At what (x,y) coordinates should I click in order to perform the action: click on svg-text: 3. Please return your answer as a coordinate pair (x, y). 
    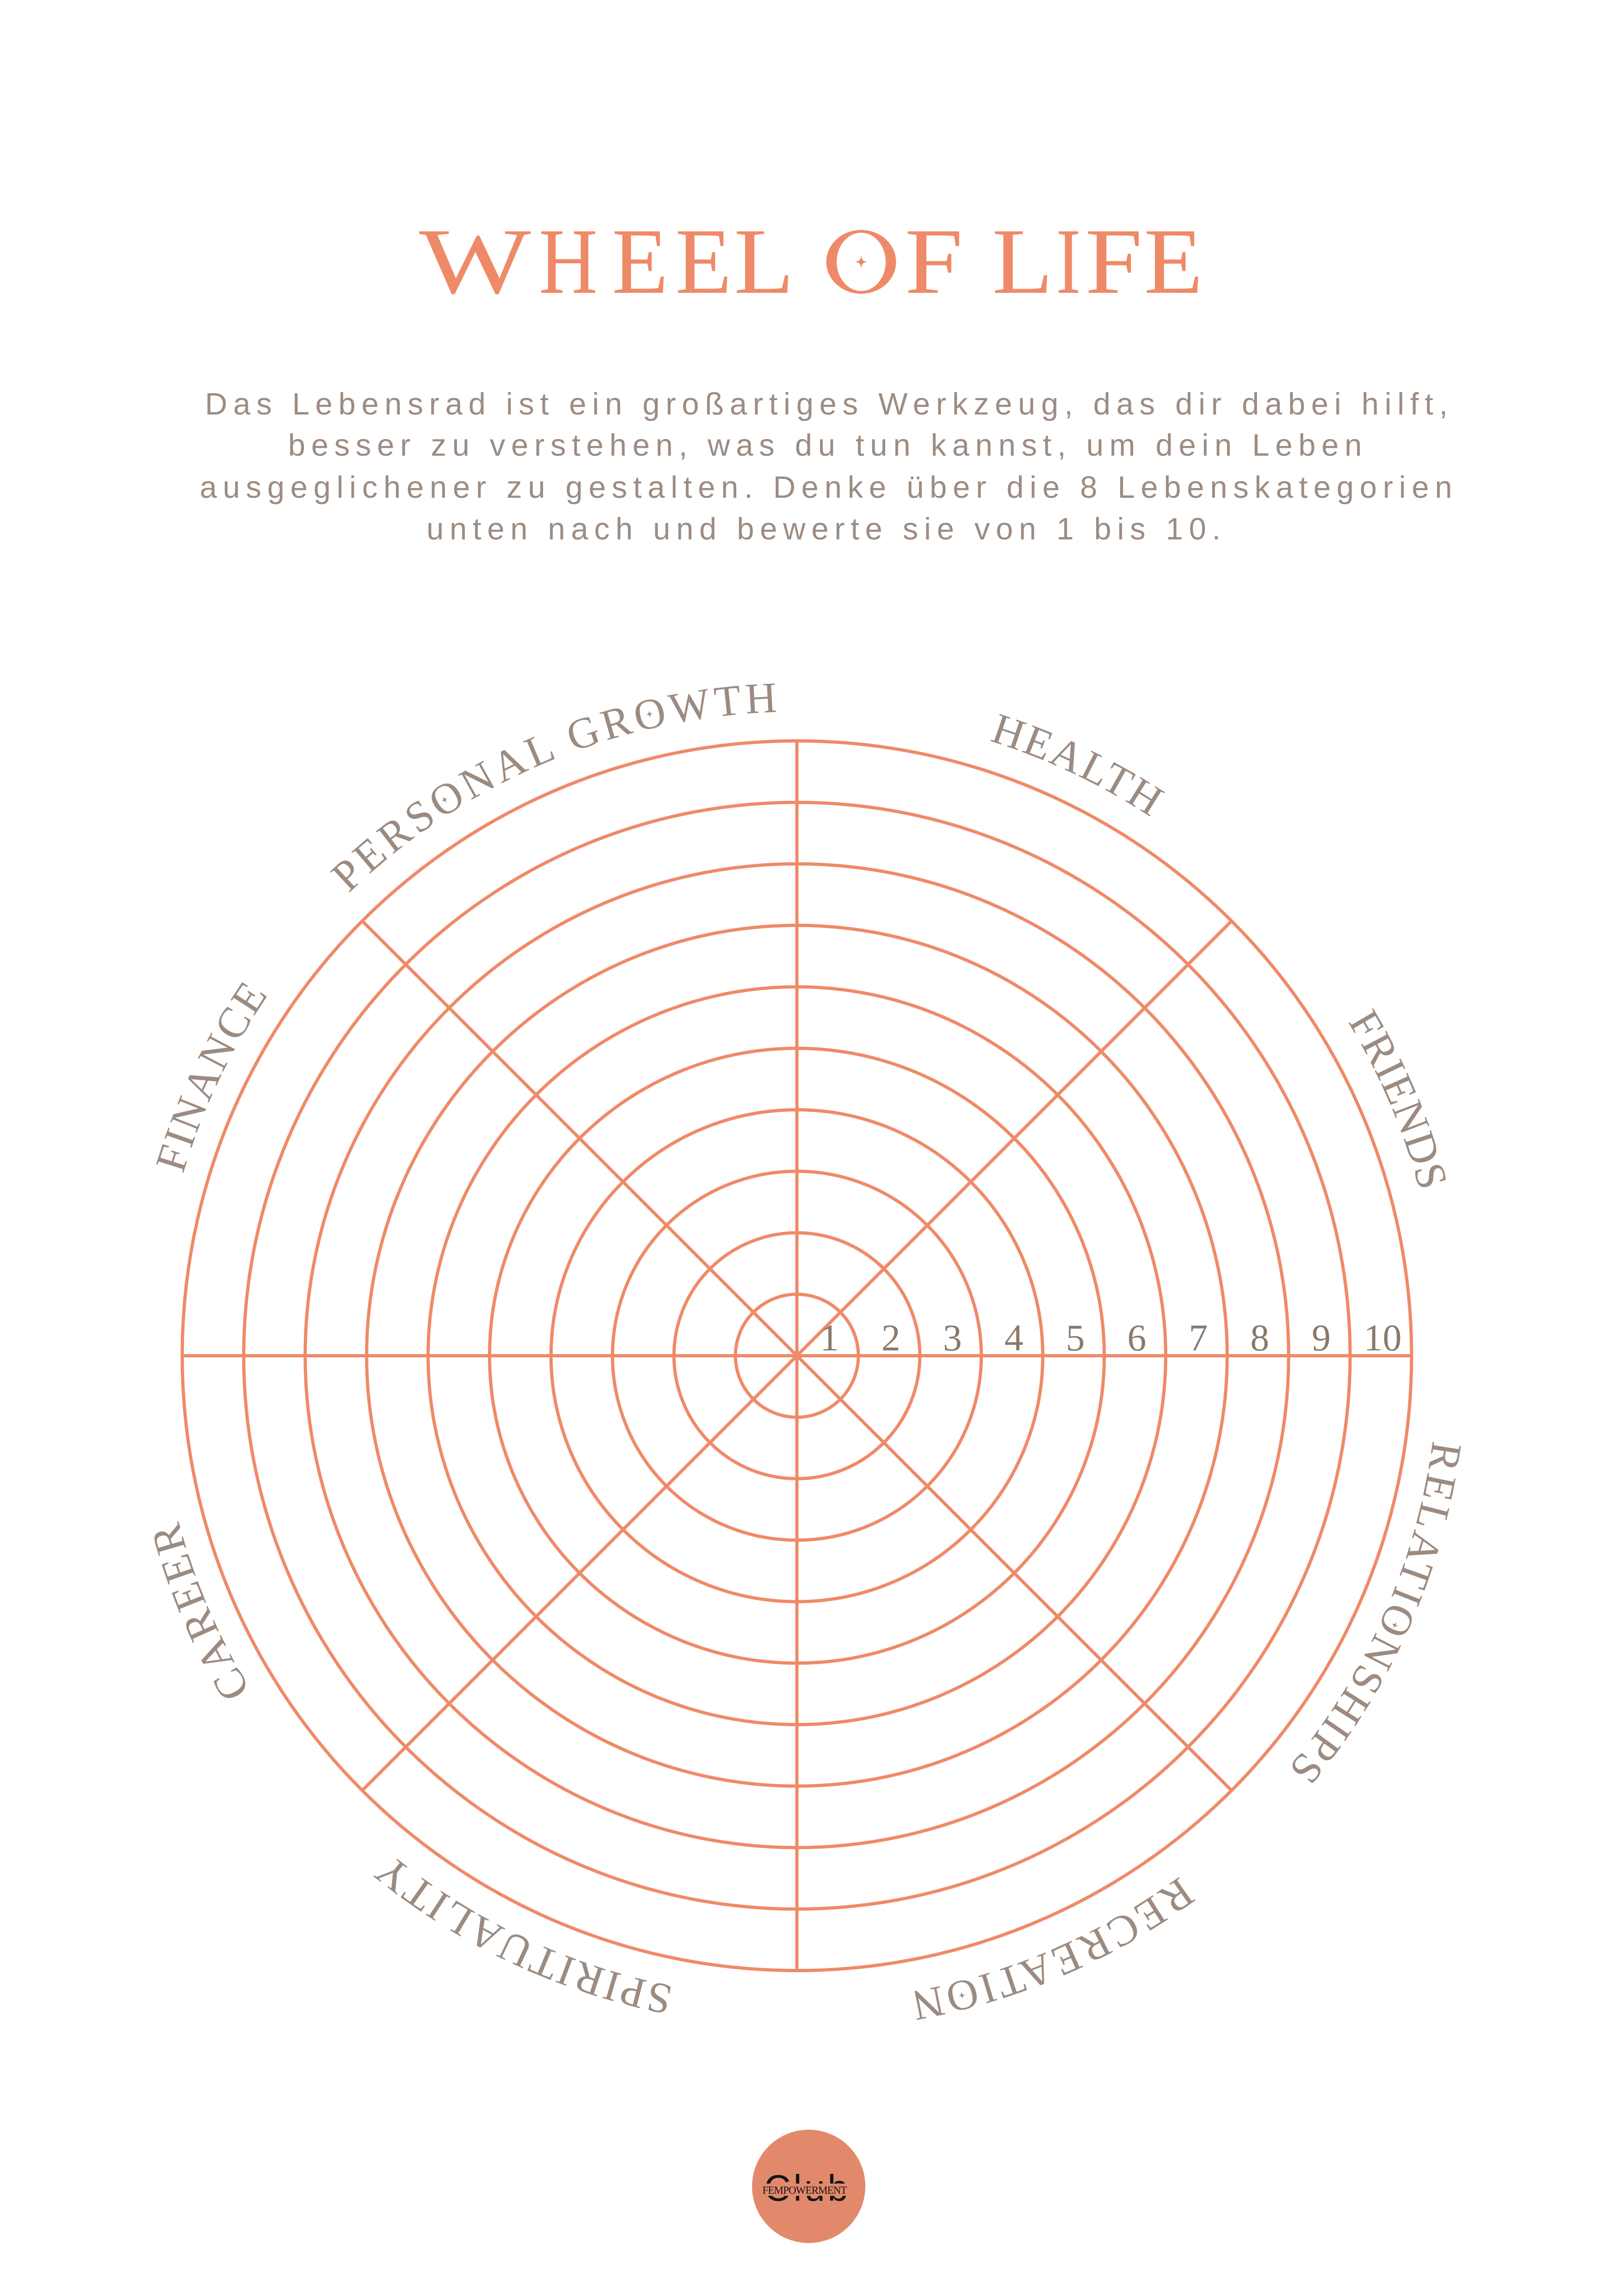
    Looking at the image, I should click on (952, 1338).